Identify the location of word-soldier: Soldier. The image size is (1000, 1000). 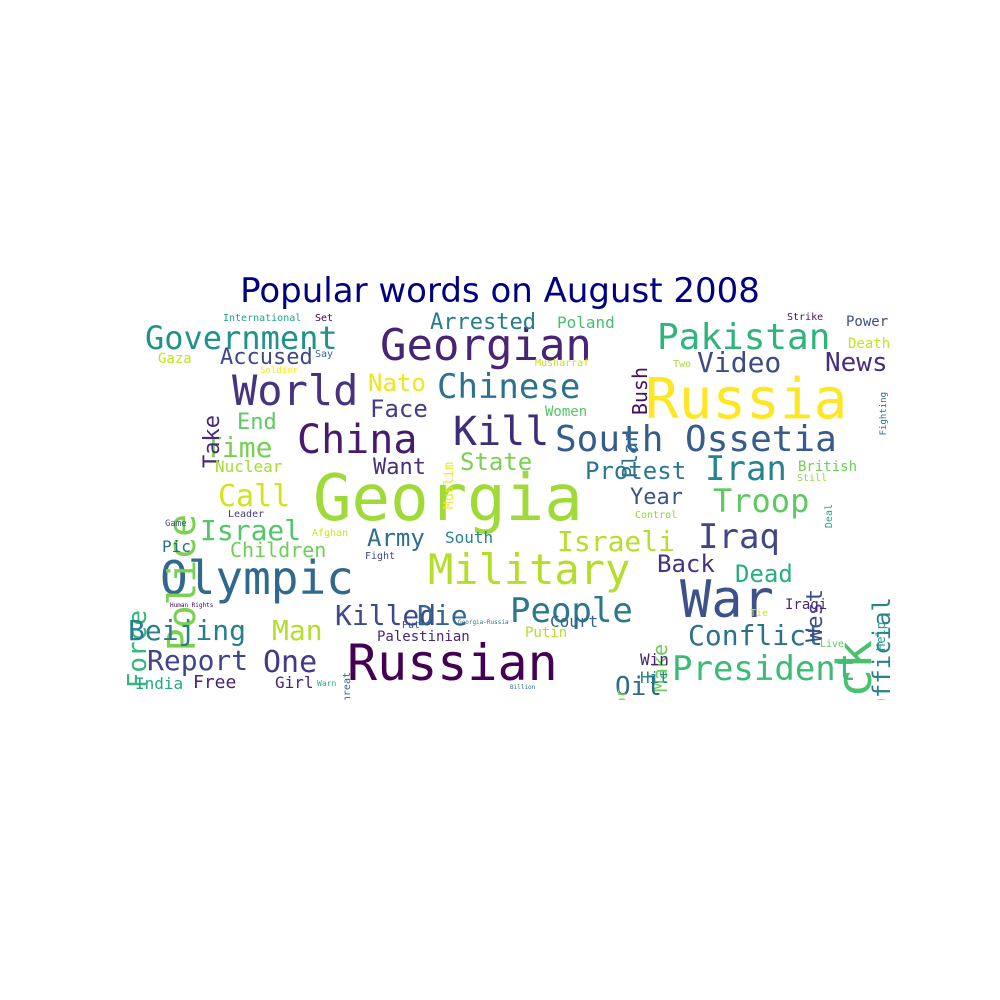
(279, 371).